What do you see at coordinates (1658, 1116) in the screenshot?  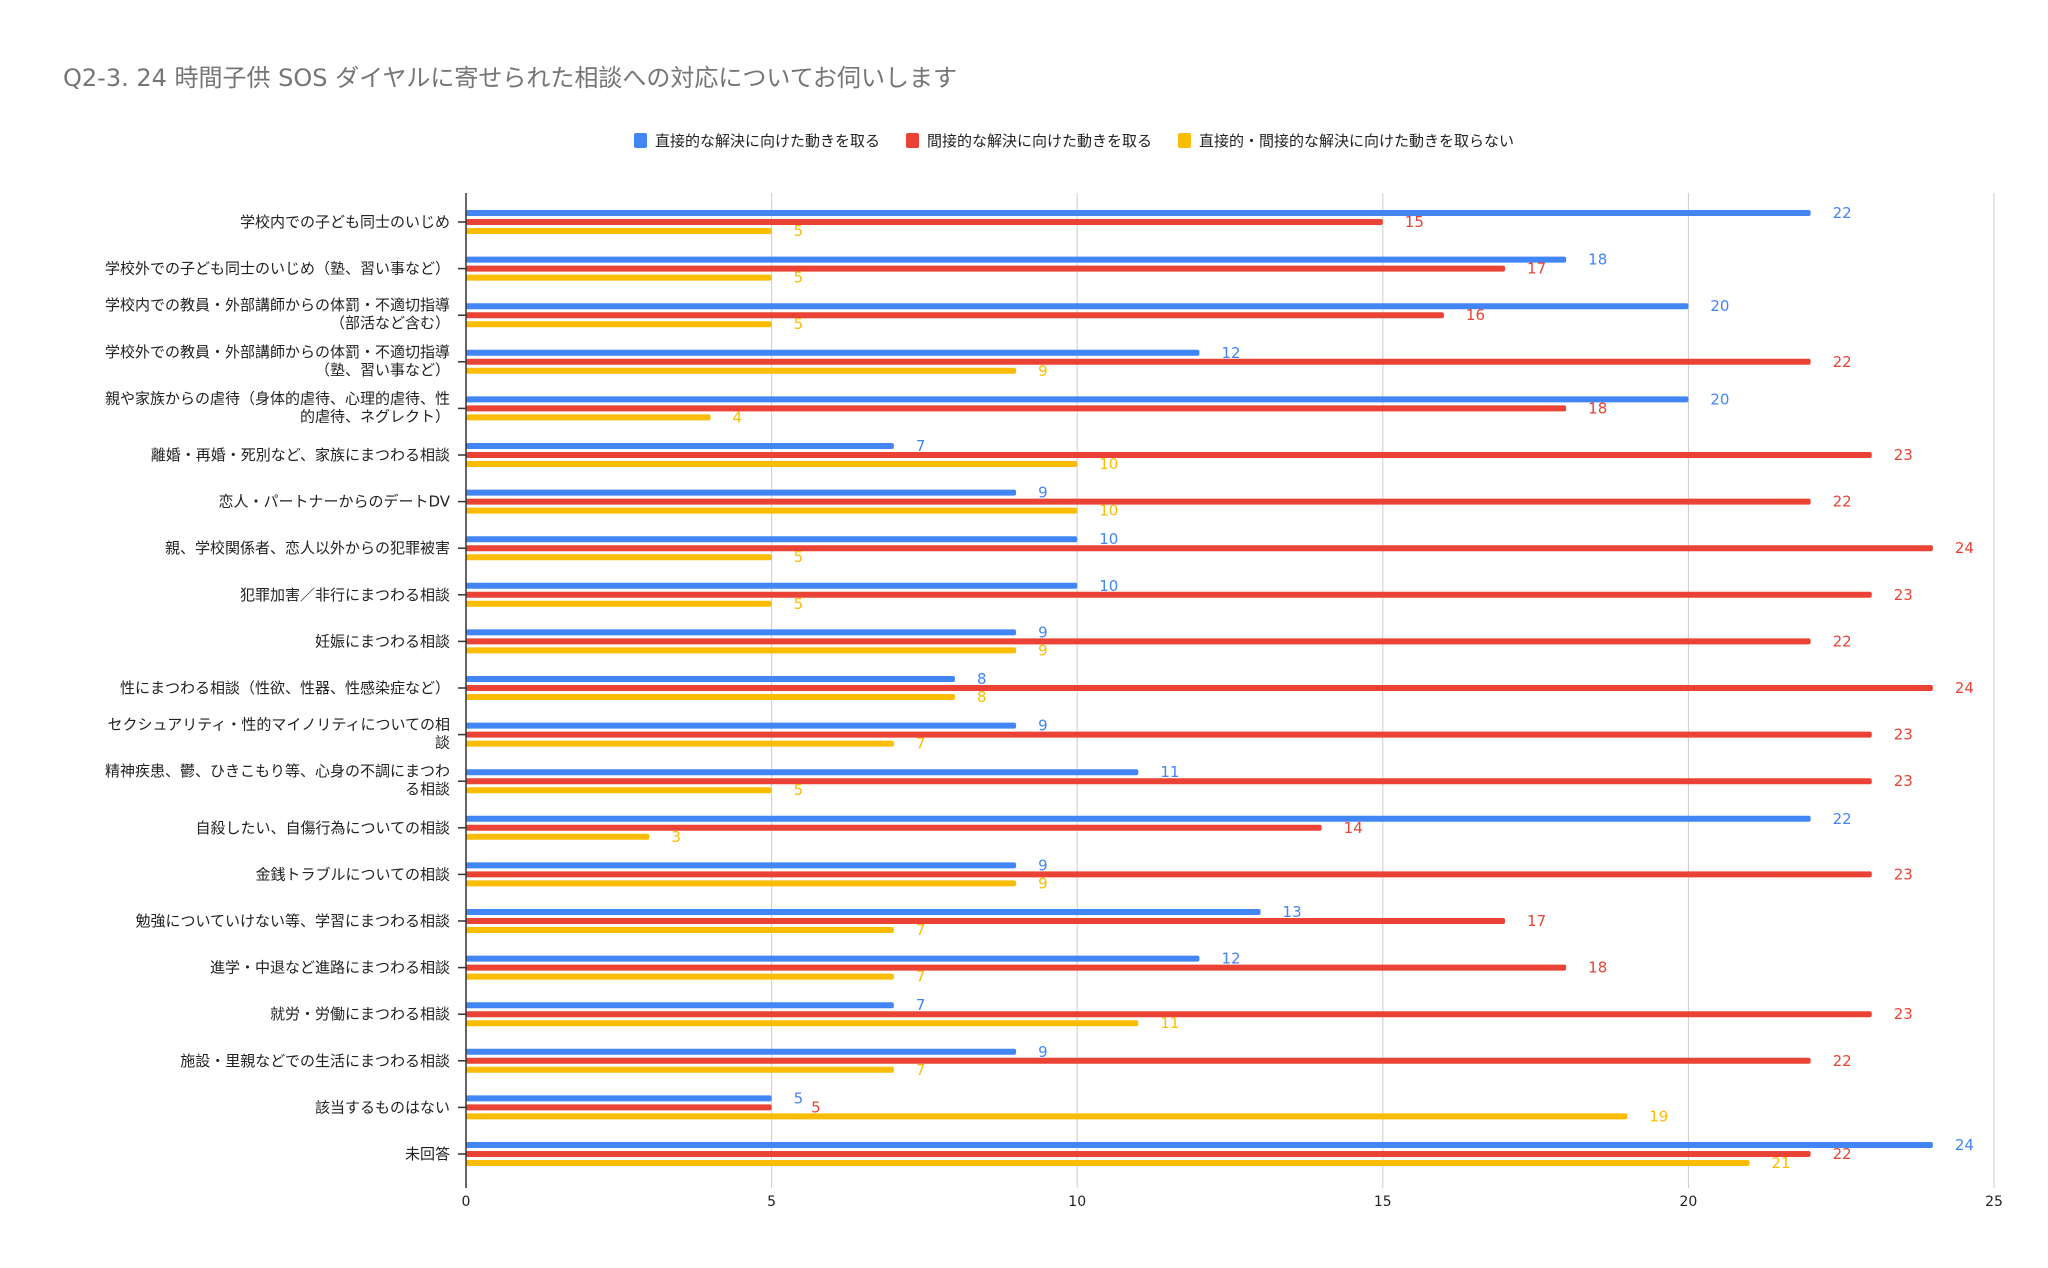 I see `data-label: 19` at bounding box center [1658, 1116].